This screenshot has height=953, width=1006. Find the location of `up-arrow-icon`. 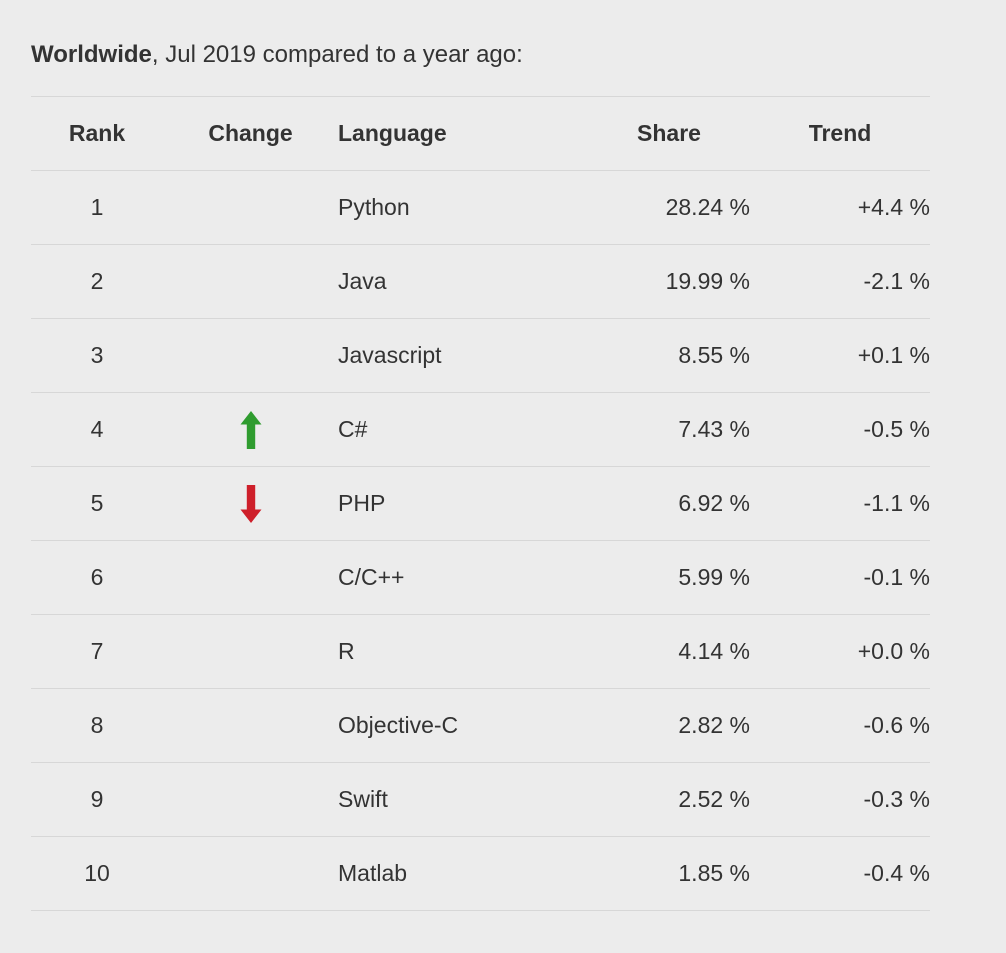

up-arrow-icon is located at coordinates (250, 429).